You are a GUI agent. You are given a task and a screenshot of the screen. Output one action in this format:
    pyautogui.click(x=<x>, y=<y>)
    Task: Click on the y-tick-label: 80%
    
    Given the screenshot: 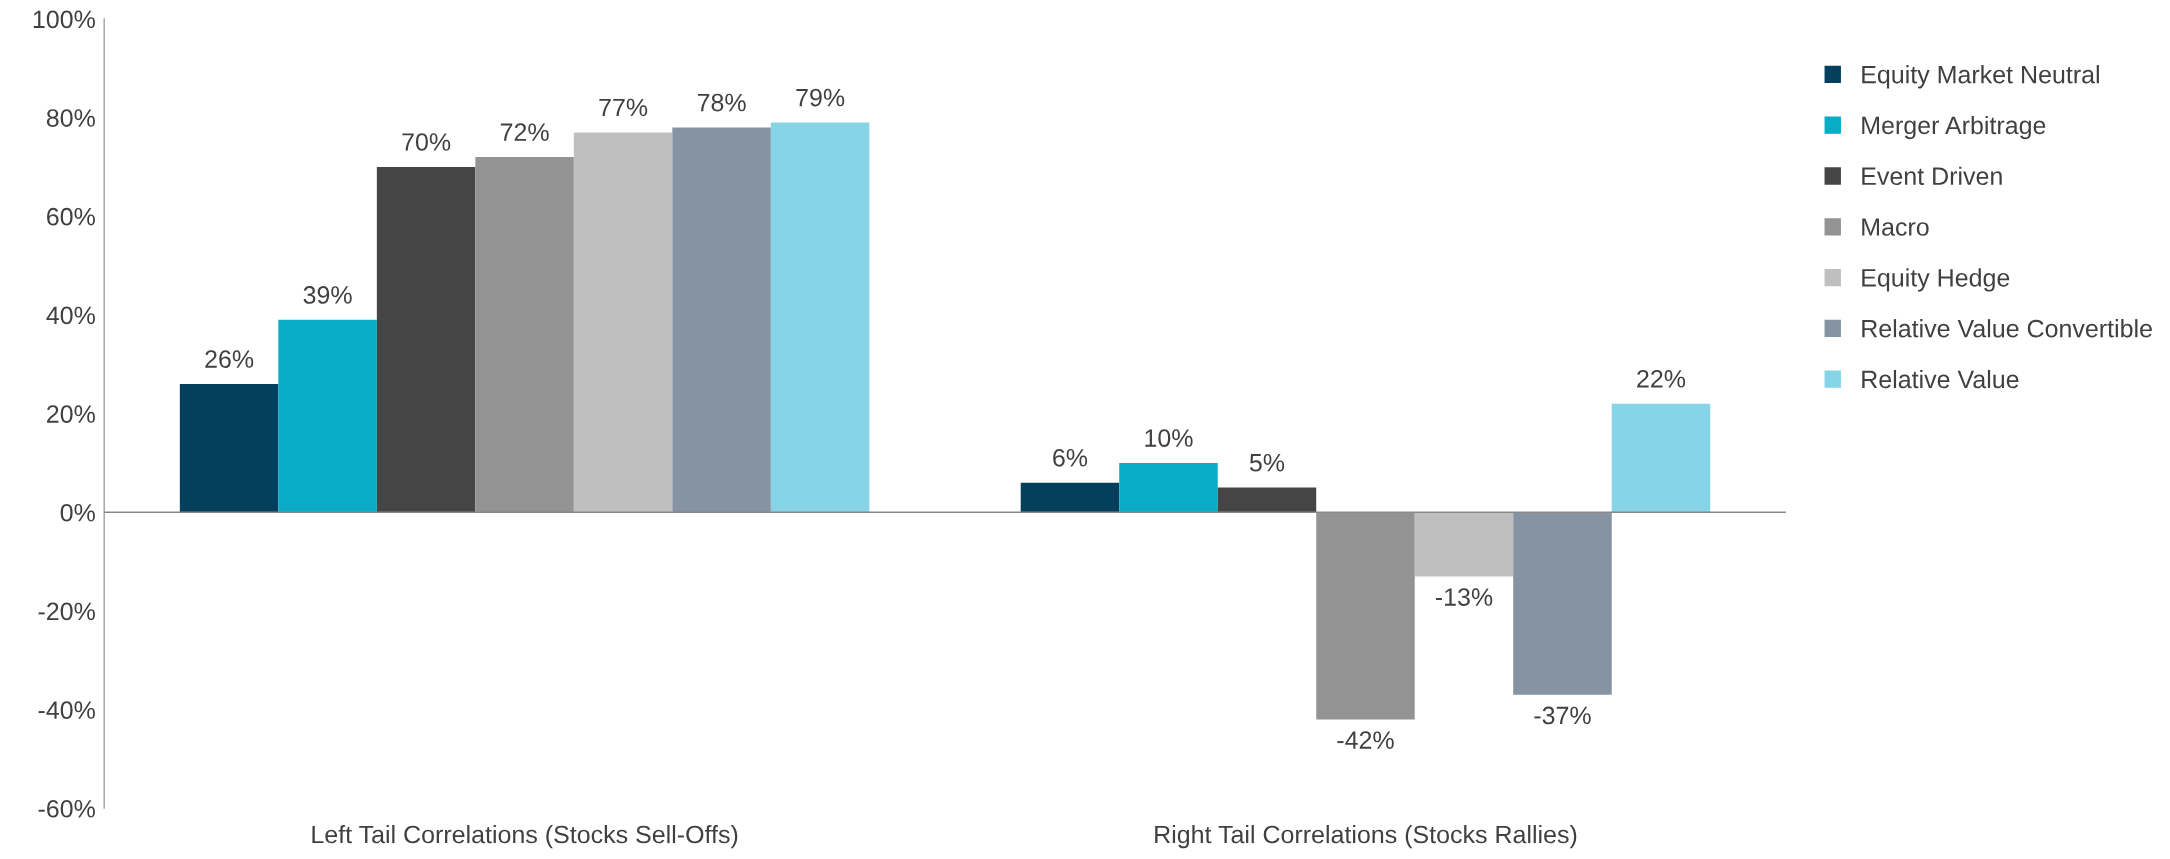 What is the action you would take?
    pyautogui.click(x=70, y=118)
    